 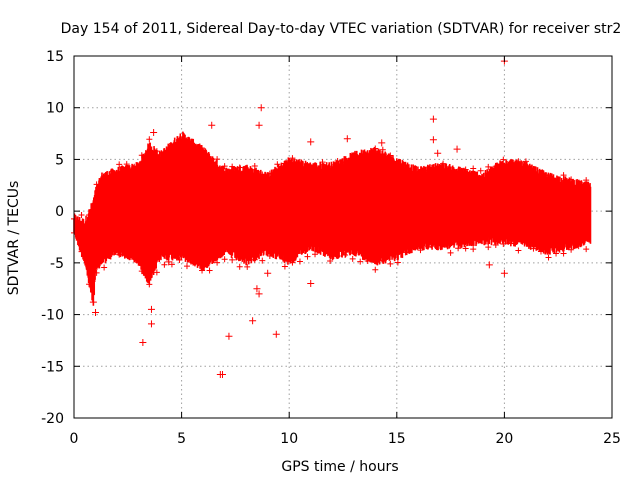 What do you see at coordinates (52, 367) in the screenshot?
I see `y-tick-label: -15` at bounding box center [52, 367].